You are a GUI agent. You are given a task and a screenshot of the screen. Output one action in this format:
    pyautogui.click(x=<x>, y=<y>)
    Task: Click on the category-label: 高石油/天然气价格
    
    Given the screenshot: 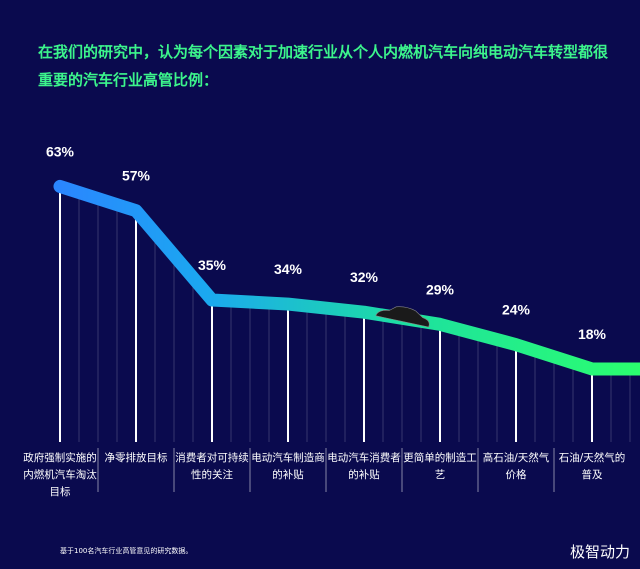 What is the action you would take?
    pyautogui.click(x=516, y=466)
    